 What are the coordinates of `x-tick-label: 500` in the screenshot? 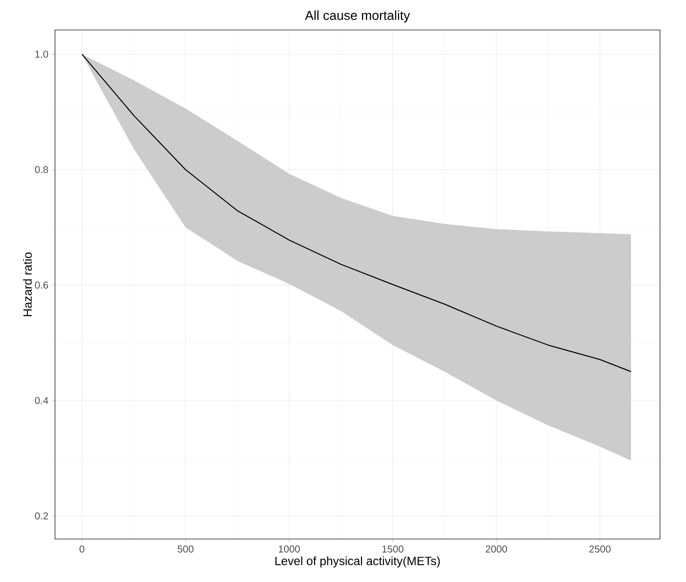 It's located at (186, 549).